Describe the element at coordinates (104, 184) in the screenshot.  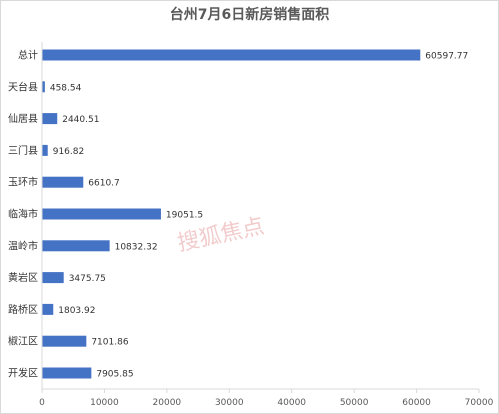
I see `value-label-4: 6610.7` at that location.